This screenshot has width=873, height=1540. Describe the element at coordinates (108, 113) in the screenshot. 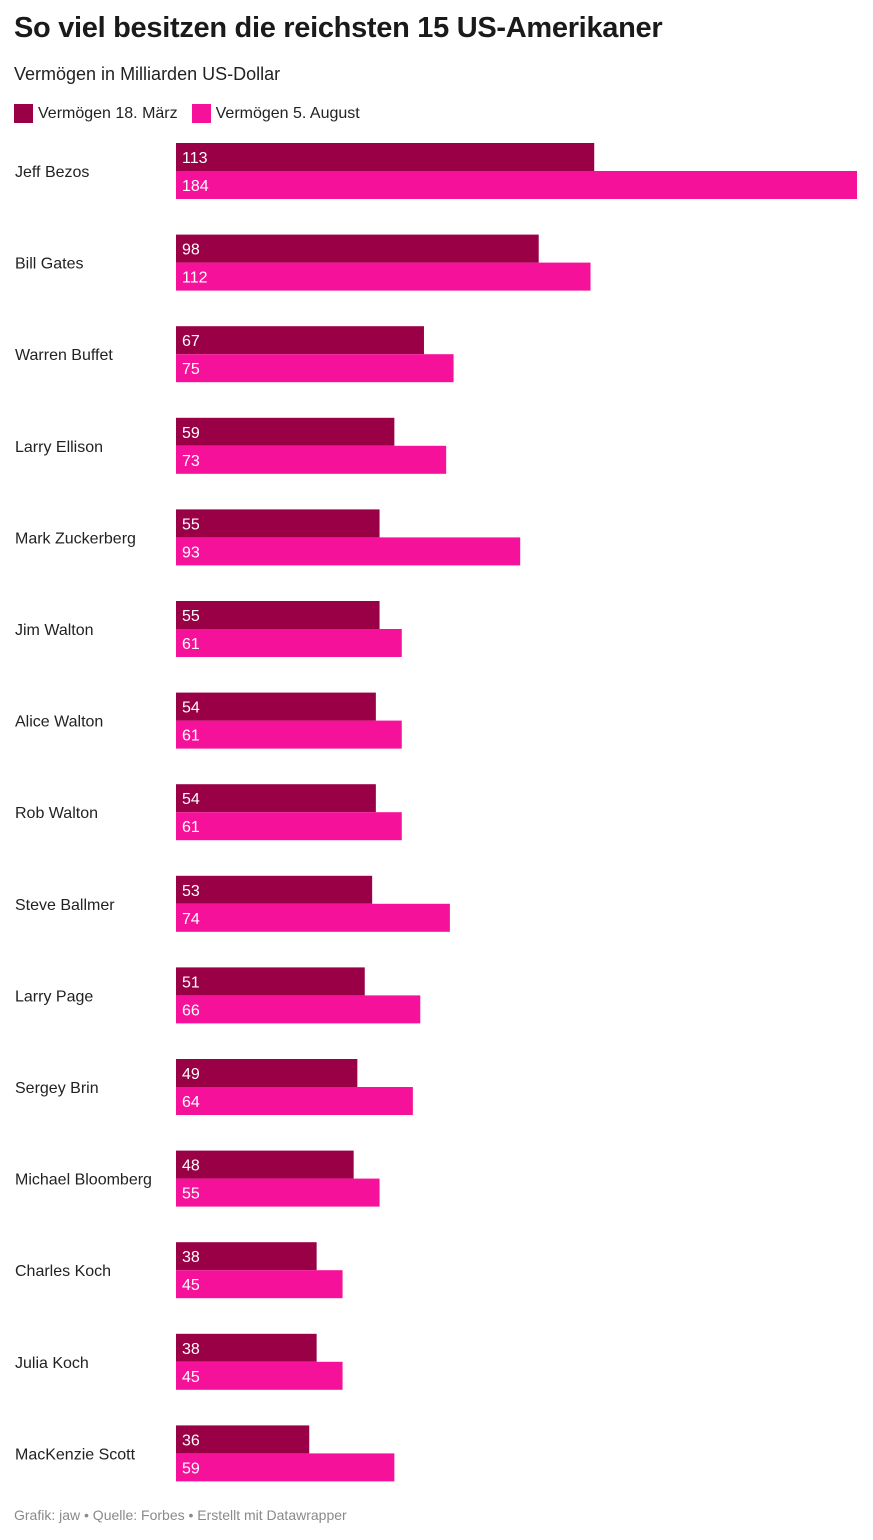

I see `legend-label-march: Vermögen 18. März` at that location.